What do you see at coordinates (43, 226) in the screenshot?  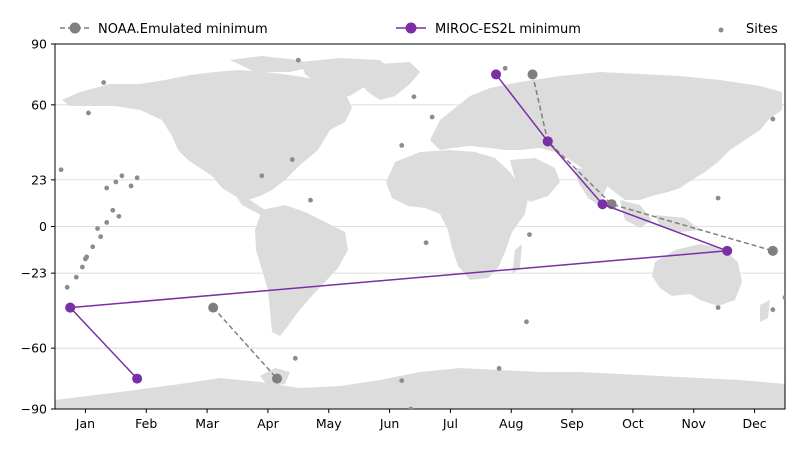 I see `y-tick-label: 0` at bounding box center [43, 226].